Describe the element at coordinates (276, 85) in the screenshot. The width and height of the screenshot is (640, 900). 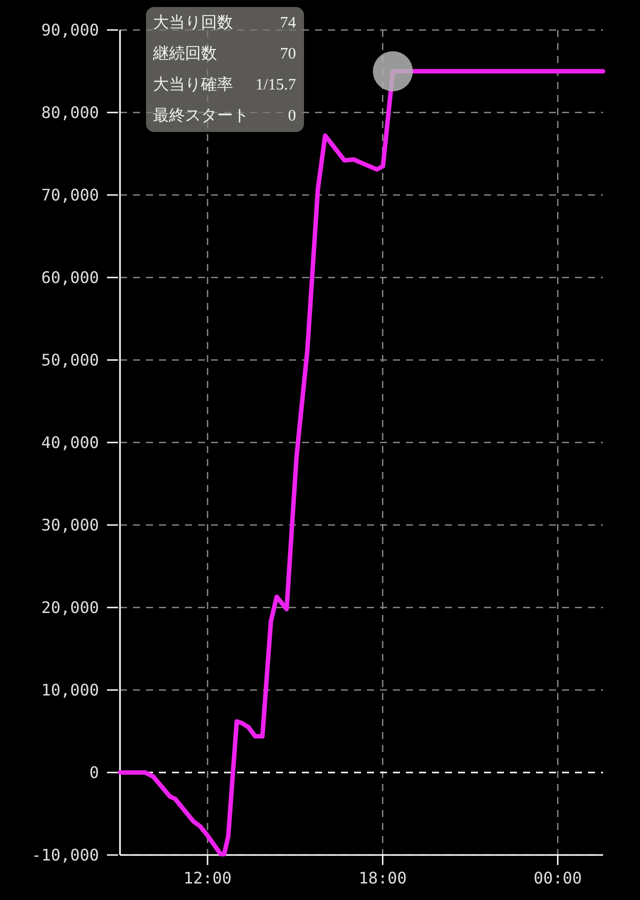
I see `info-value: 1/15.7` at that location.